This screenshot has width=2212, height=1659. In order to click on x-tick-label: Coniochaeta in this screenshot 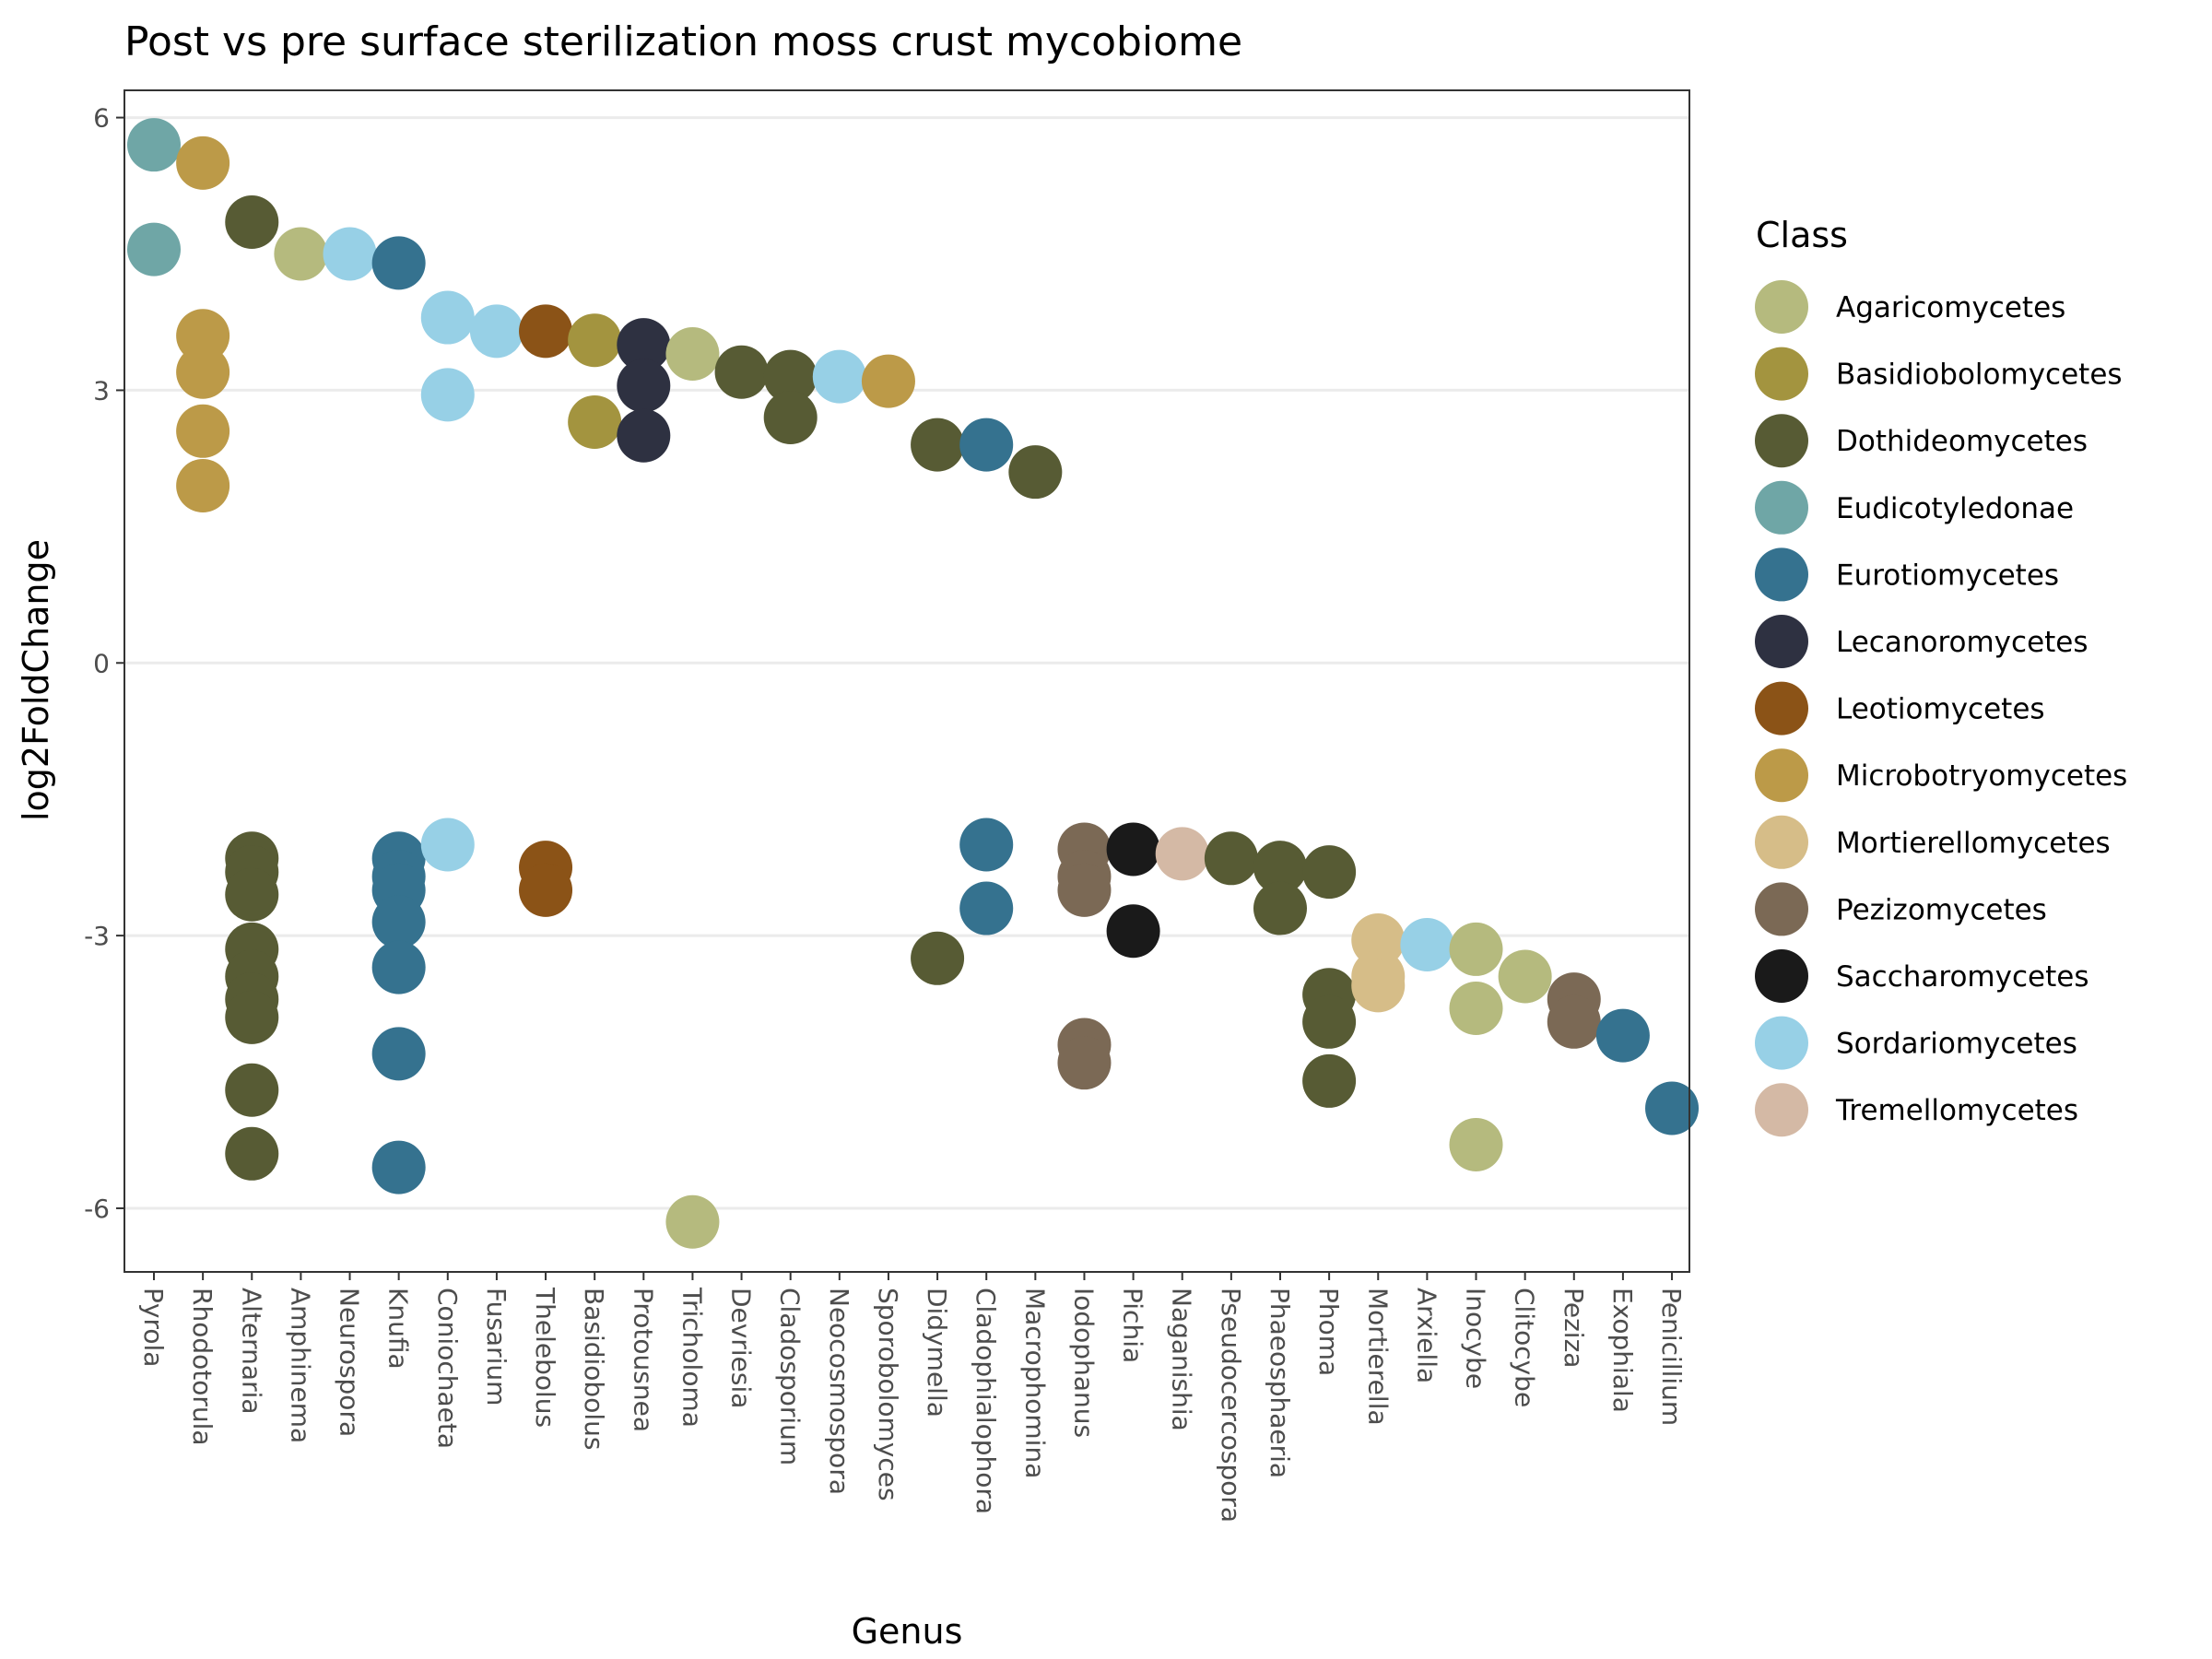, I will do `click(447, 1368)`.